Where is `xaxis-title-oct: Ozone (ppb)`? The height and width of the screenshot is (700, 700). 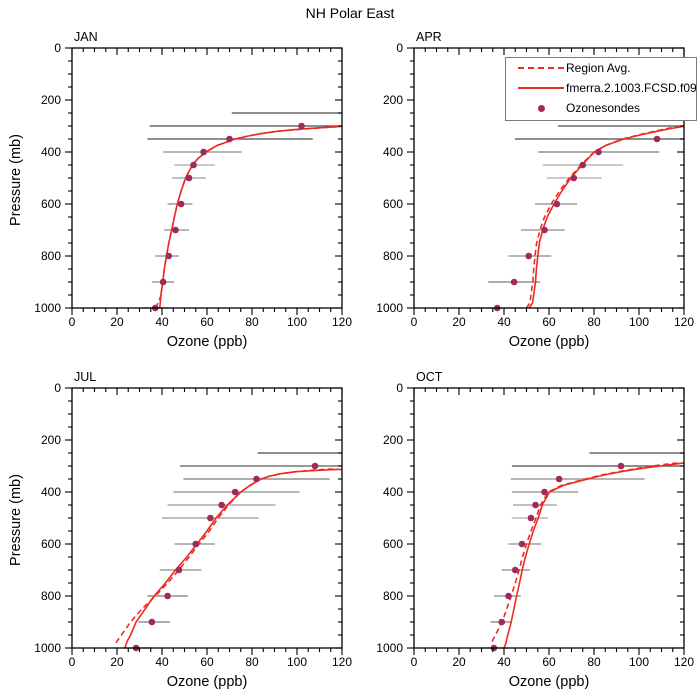
xaxis-title-oct: Ozone (ppb) is located at coordinates (549, 682).